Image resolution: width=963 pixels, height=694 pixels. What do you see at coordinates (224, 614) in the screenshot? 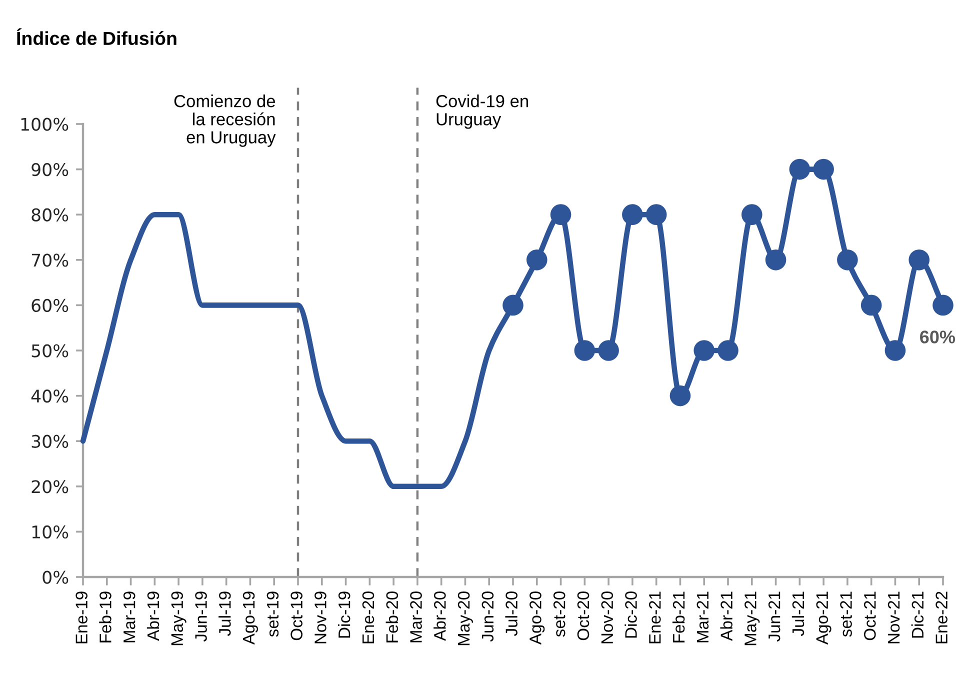
I see `x-tick-label: Jul-19` at bounding box center [224, 614].